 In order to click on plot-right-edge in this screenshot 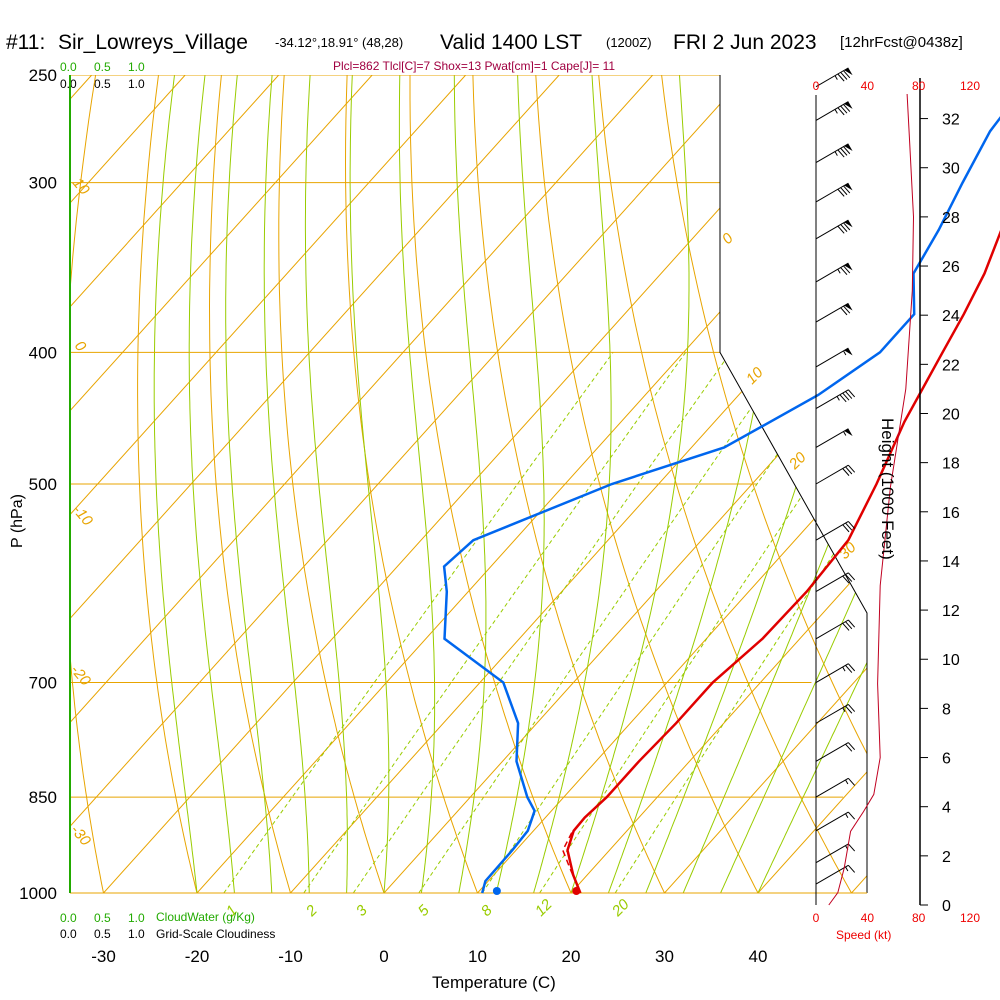, I will do `click(793, 484)`.